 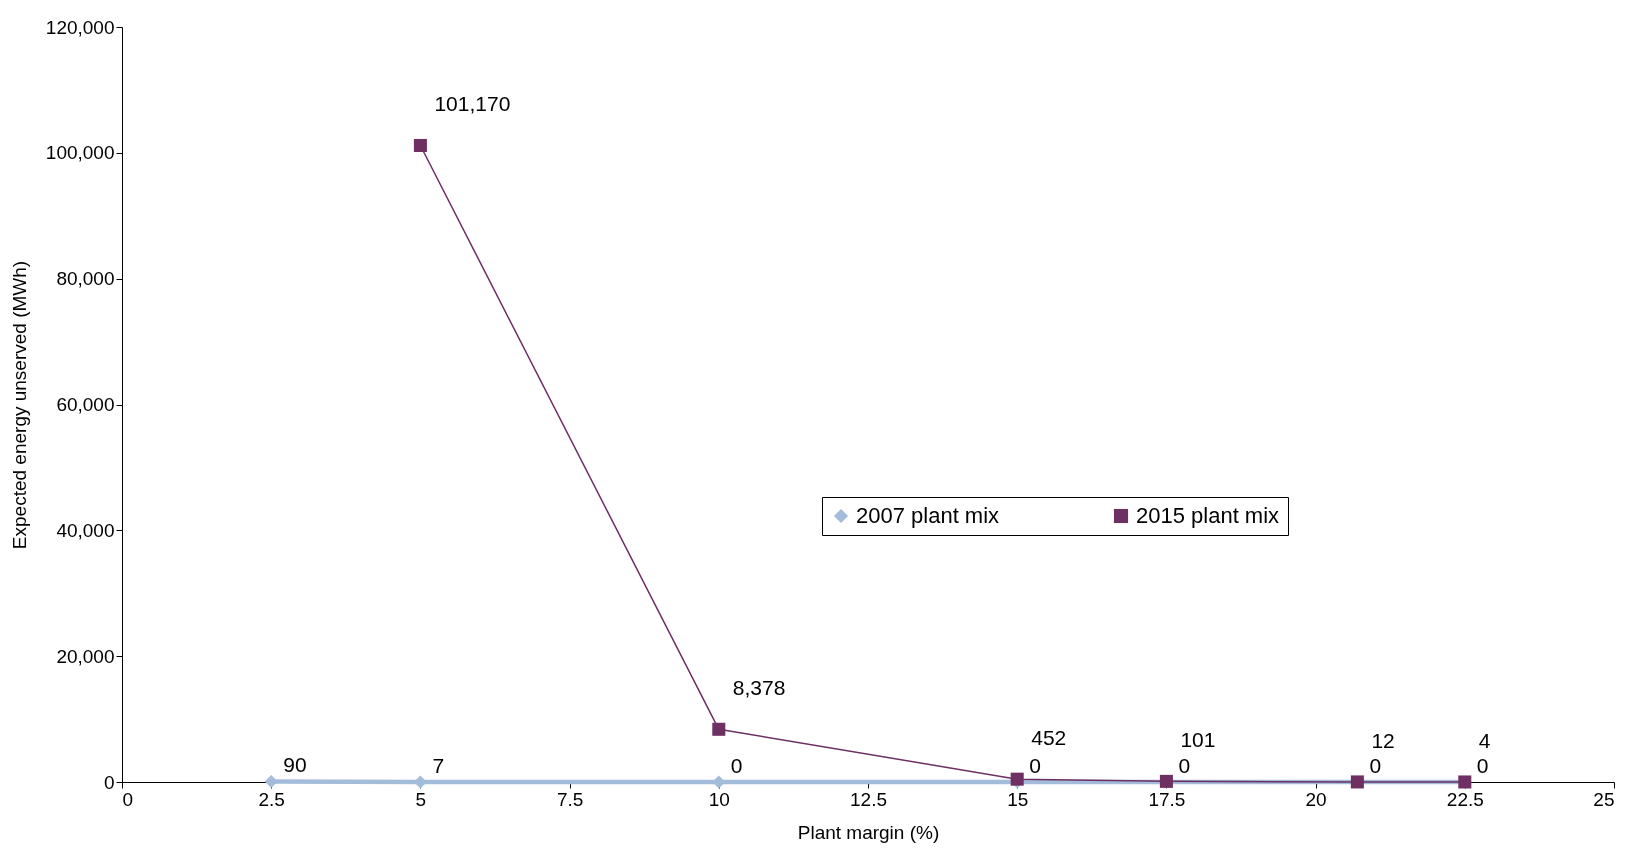 I want to click on y-axis-title: Expected energy unserved (MWh), so click(x=19, y=405).